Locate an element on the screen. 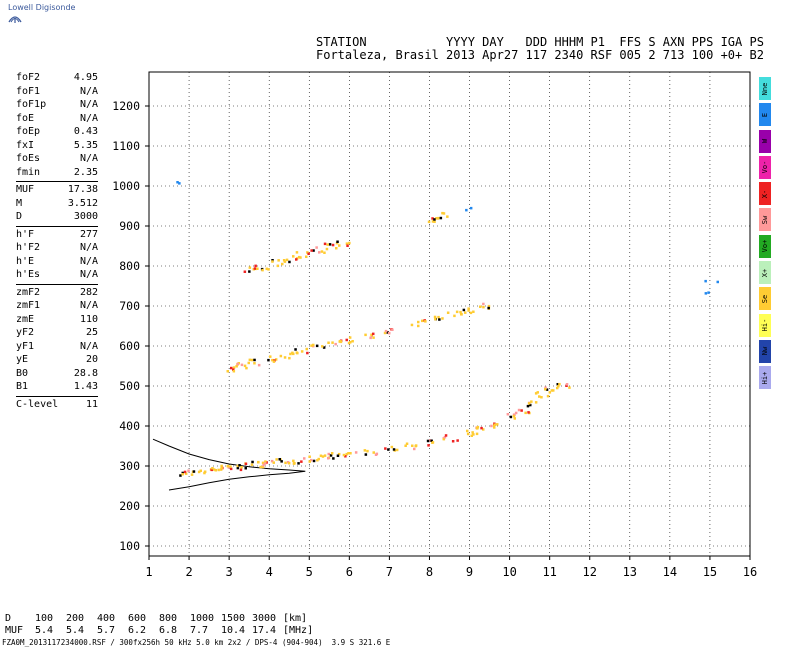 Image resolution: width=800 pixels, height=650 pixels. y-tick-label: 1100 is located at coordinates (126, 146).